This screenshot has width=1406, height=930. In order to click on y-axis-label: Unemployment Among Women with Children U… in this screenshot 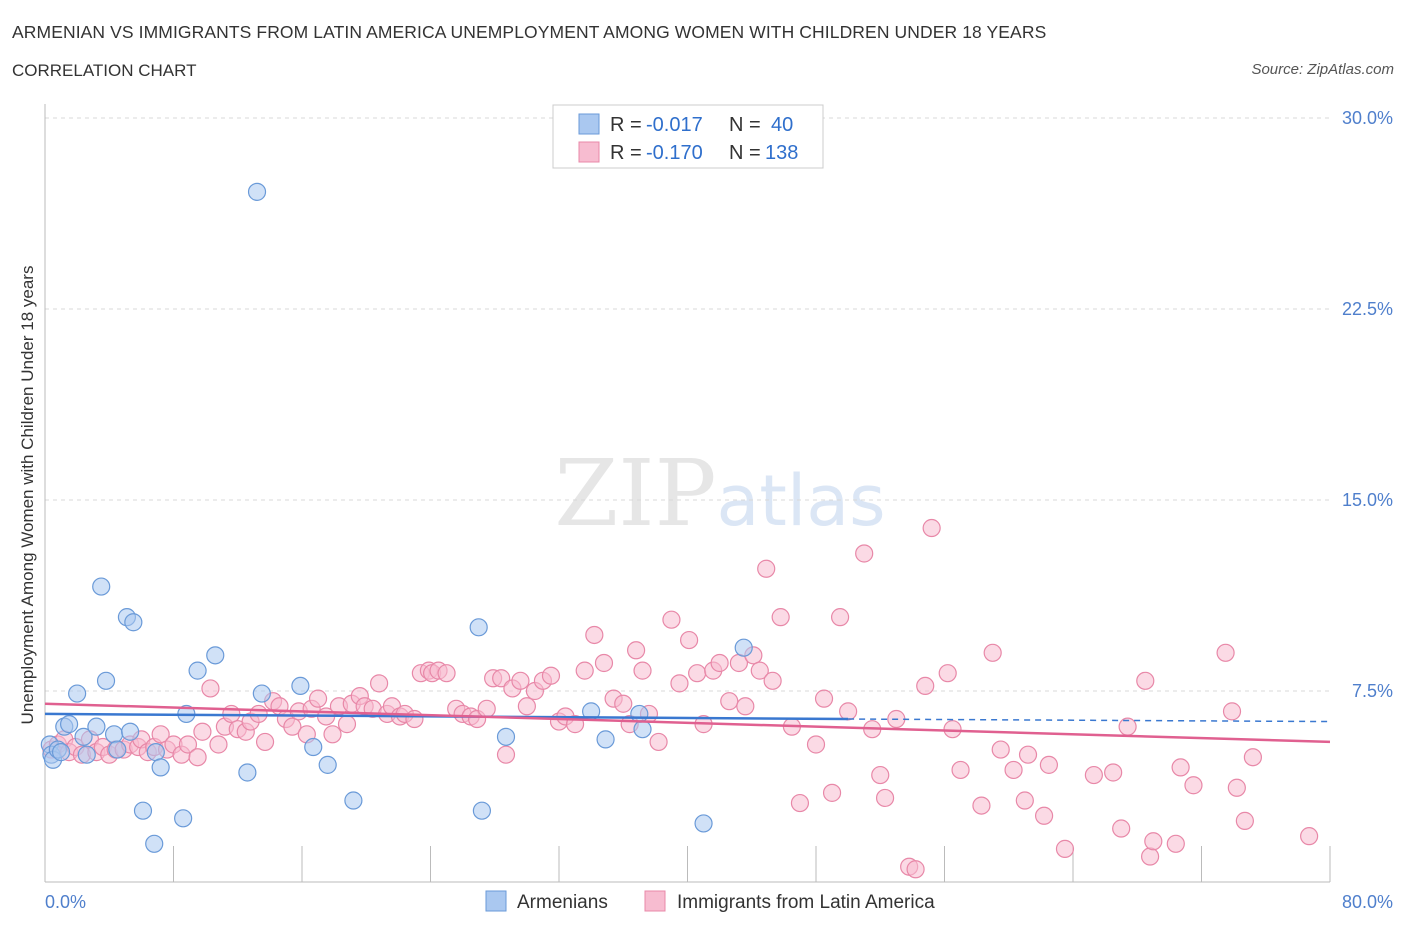, I will do `click(27, 495)`.